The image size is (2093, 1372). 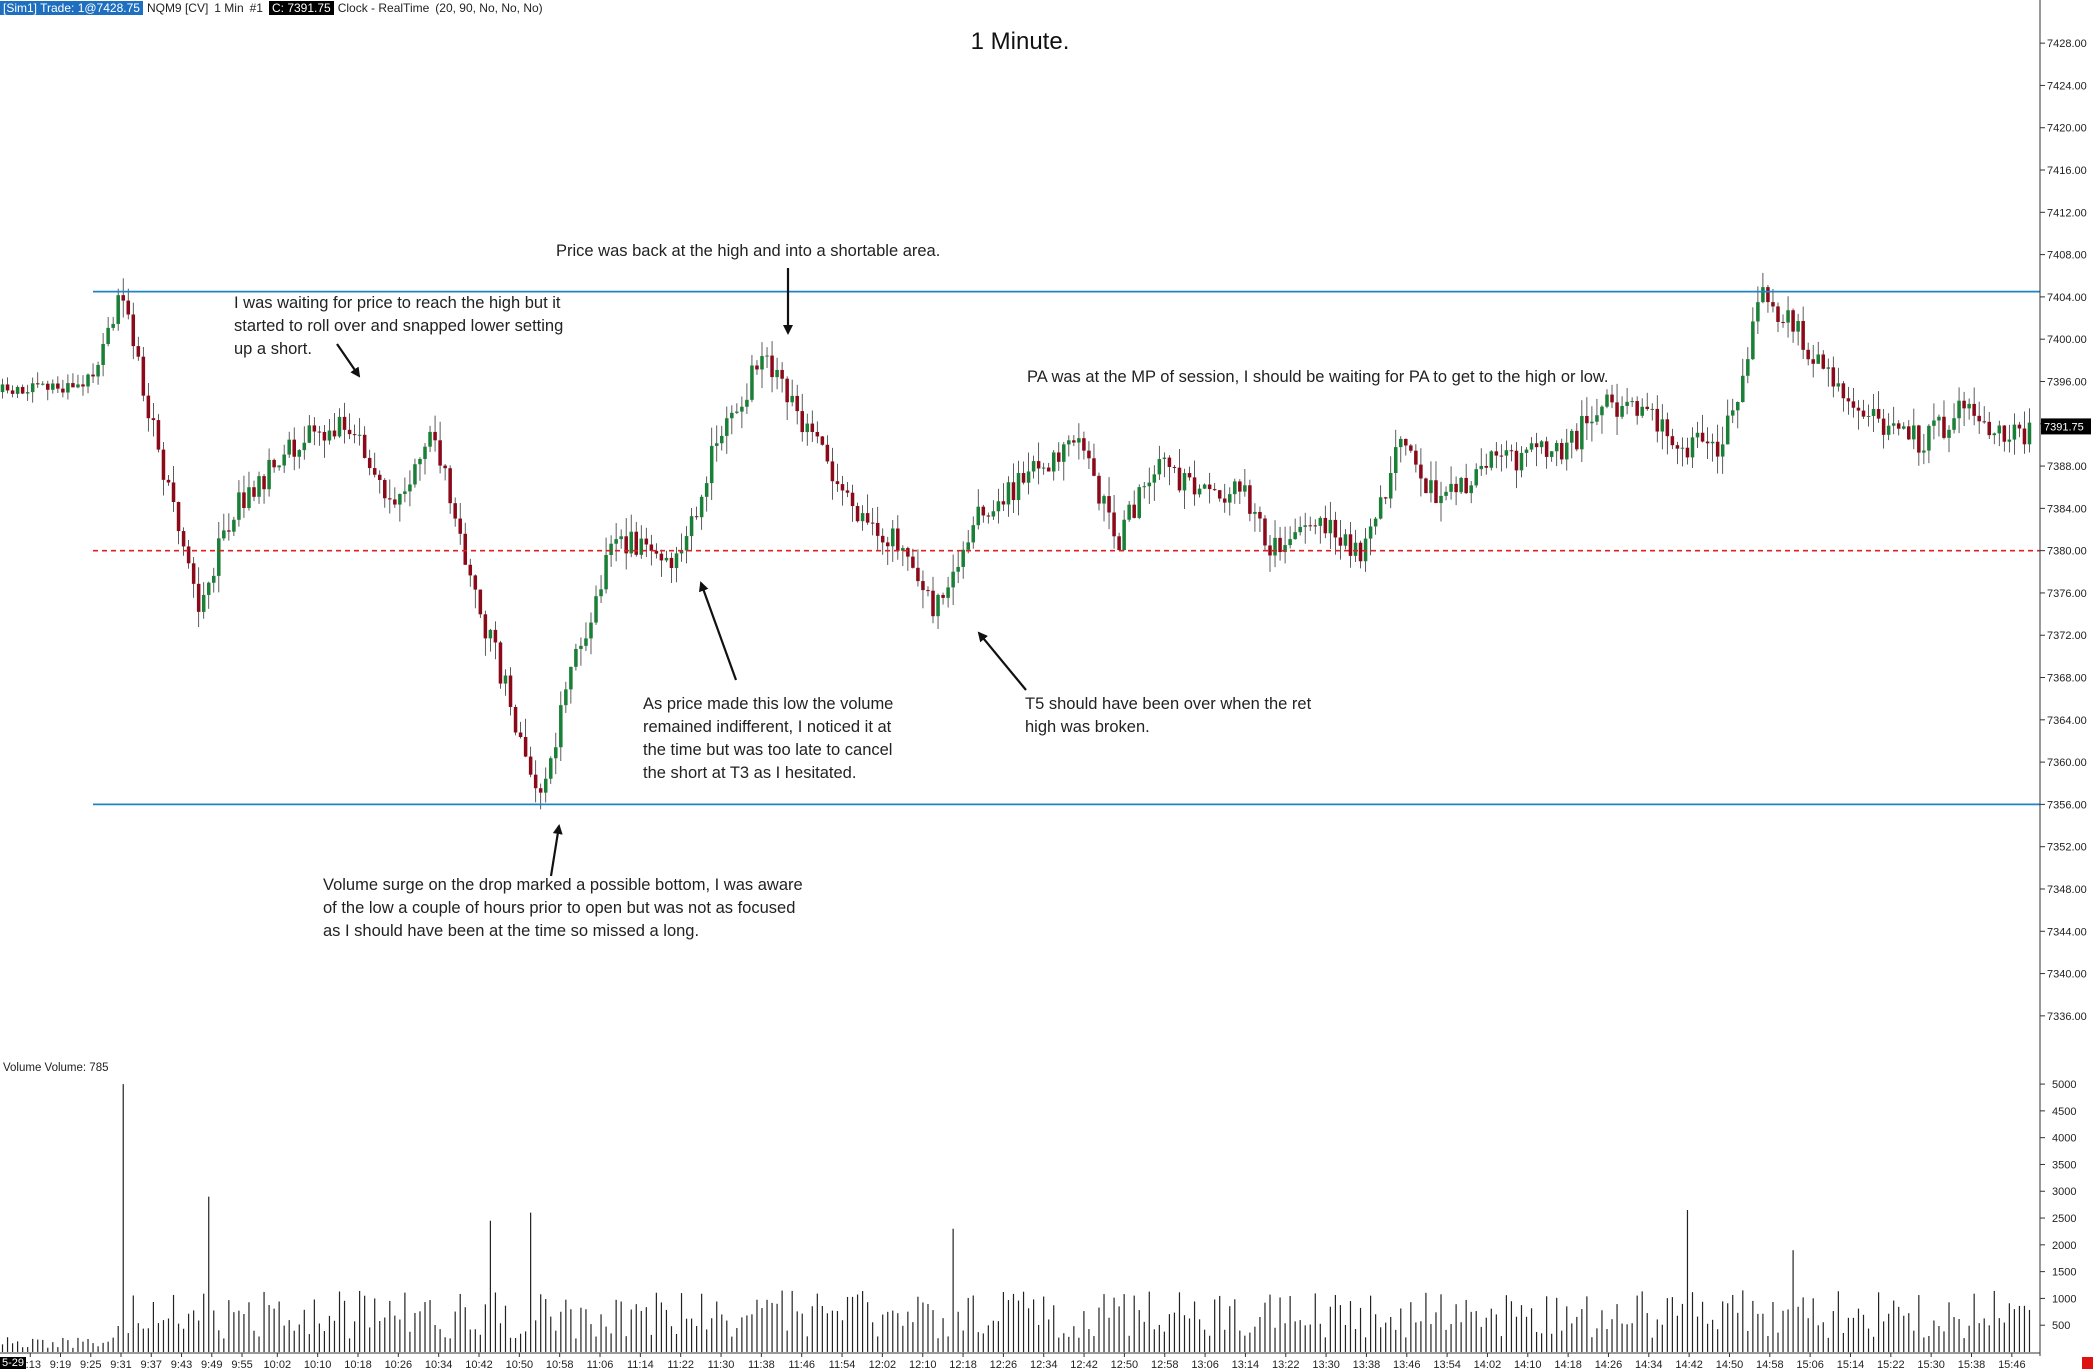 What do you see at coordinates (2087, 1363) in the screenshot?
I see `status-indicator` at bounding box center [2087, 1363].